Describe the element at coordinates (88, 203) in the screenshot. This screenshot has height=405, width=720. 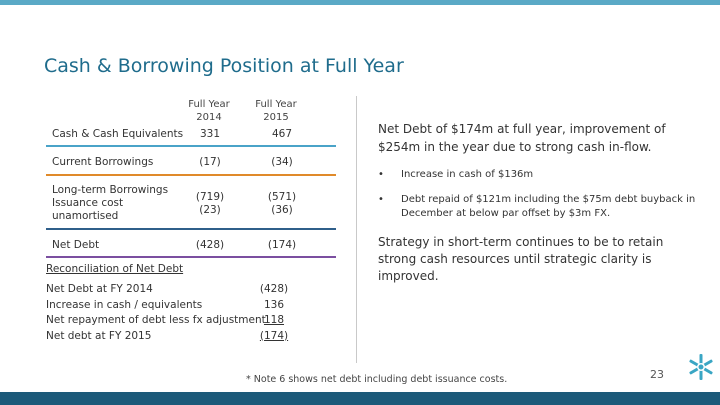
I see `row-label-line: Issuance cost` at that location.